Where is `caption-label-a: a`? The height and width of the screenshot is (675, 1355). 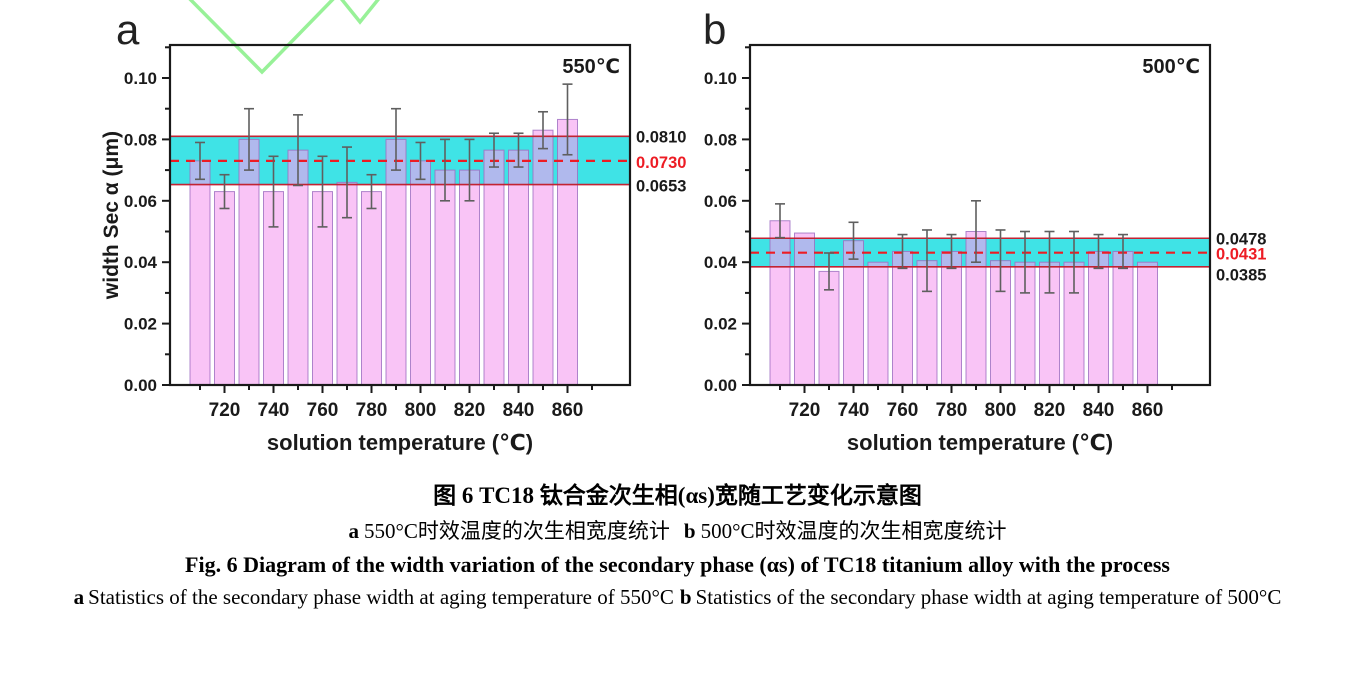
caption-label-a: a is located at coordinates (354, 531).